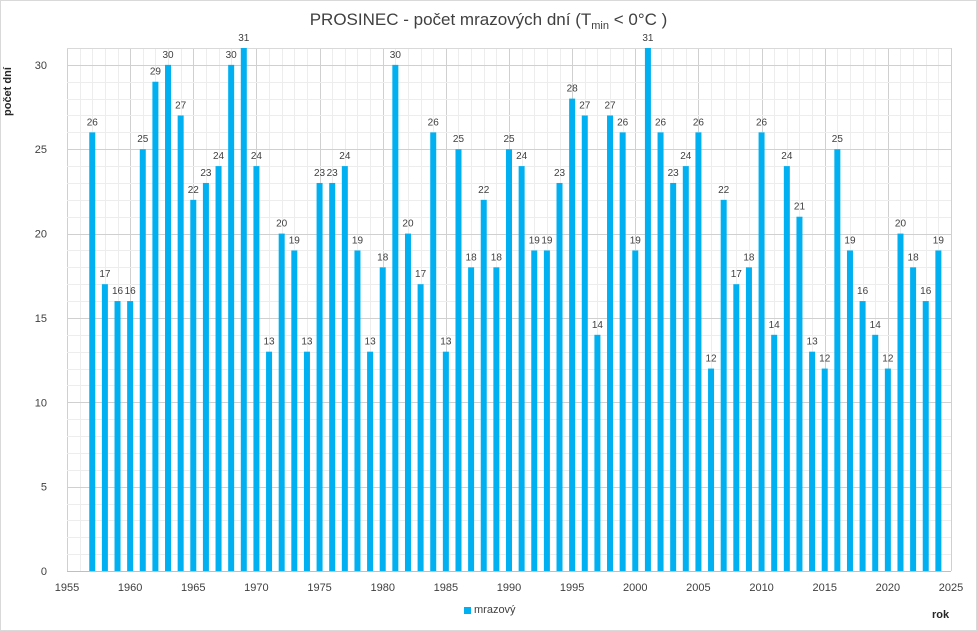 This screenshot has height=631, width=977. What do you see at coordinates (761, 588) in the screenshot?
I see `x-tick-label: 2010` at bounding box center [761, 588].